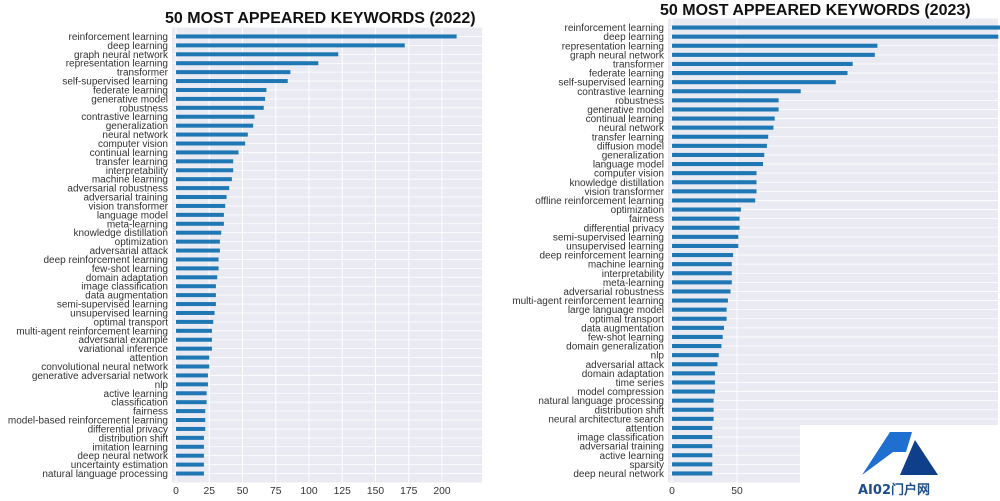 The width and height of the screenshot is (1000, 501). Describe the element at coordinates (126, 296) in the screenshot. I see `category-label: data augmentation` at that location.